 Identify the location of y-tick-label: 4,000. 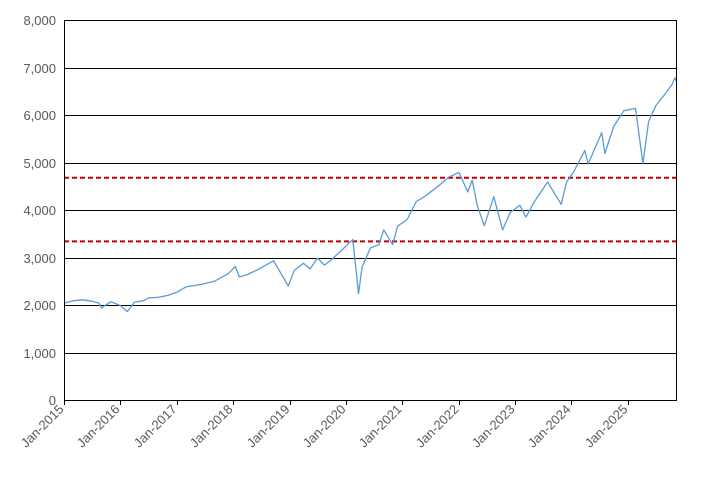
(39, 210).